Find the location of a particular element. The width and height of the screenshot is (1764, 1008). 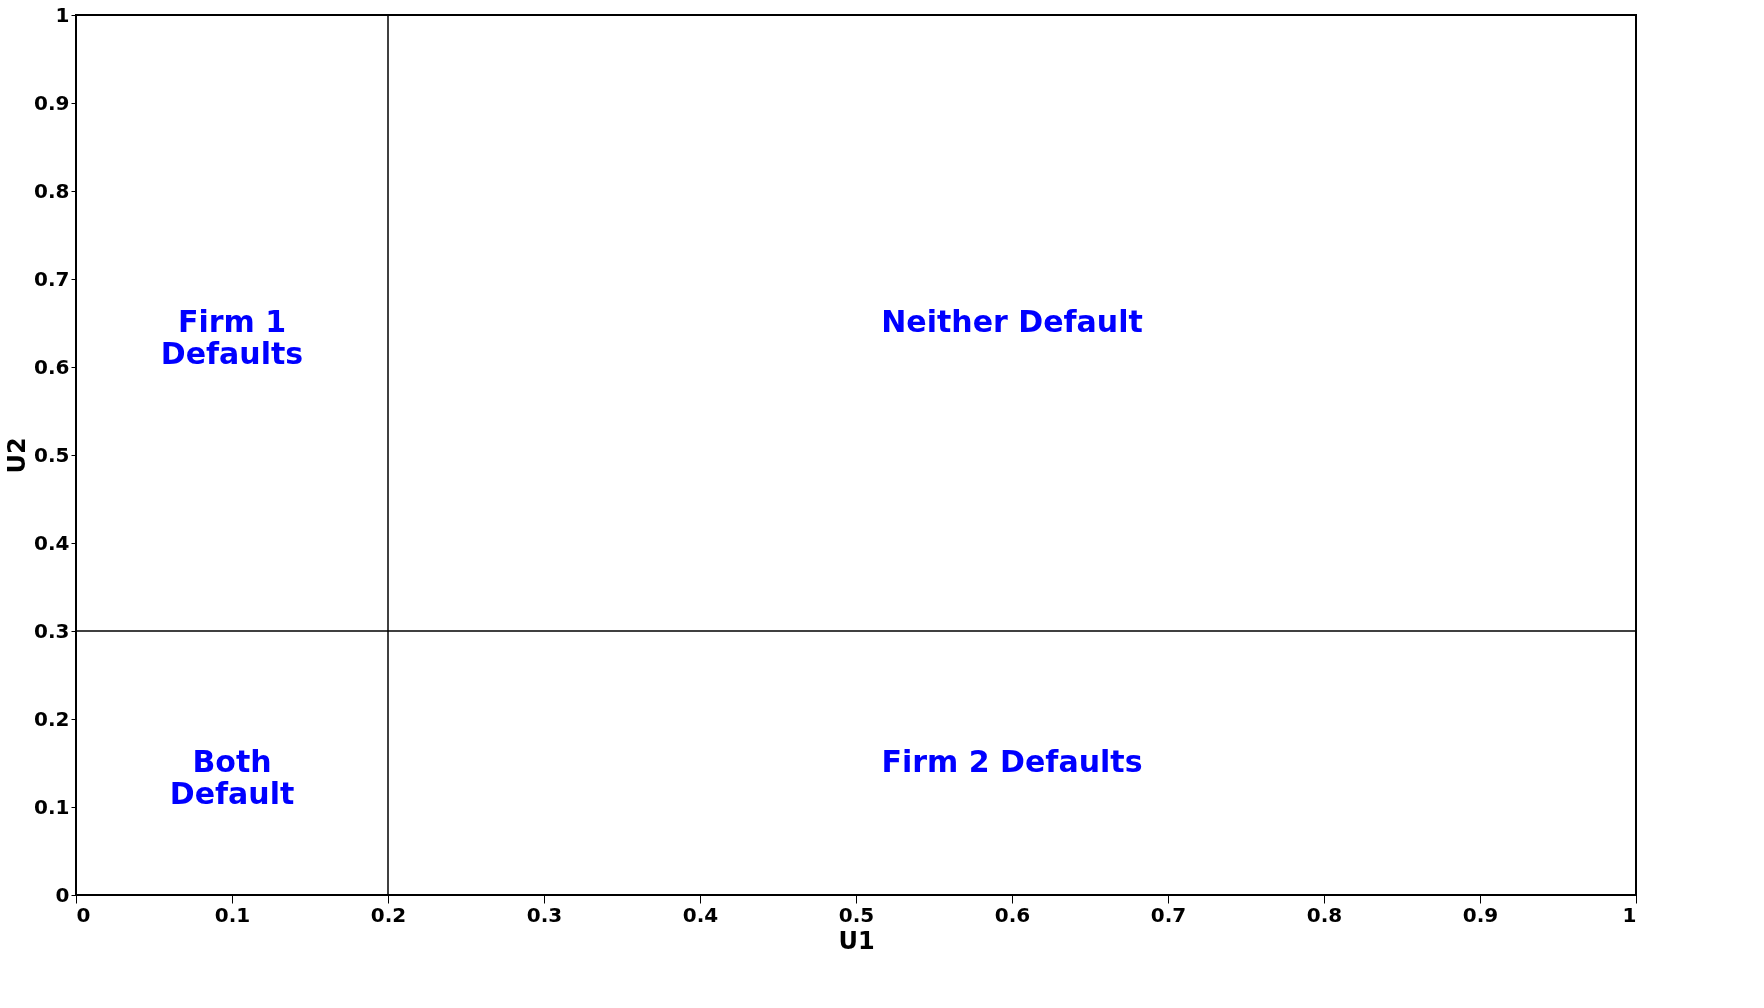

x-tick-label: 0.1 is located at coordinates (232, 914).